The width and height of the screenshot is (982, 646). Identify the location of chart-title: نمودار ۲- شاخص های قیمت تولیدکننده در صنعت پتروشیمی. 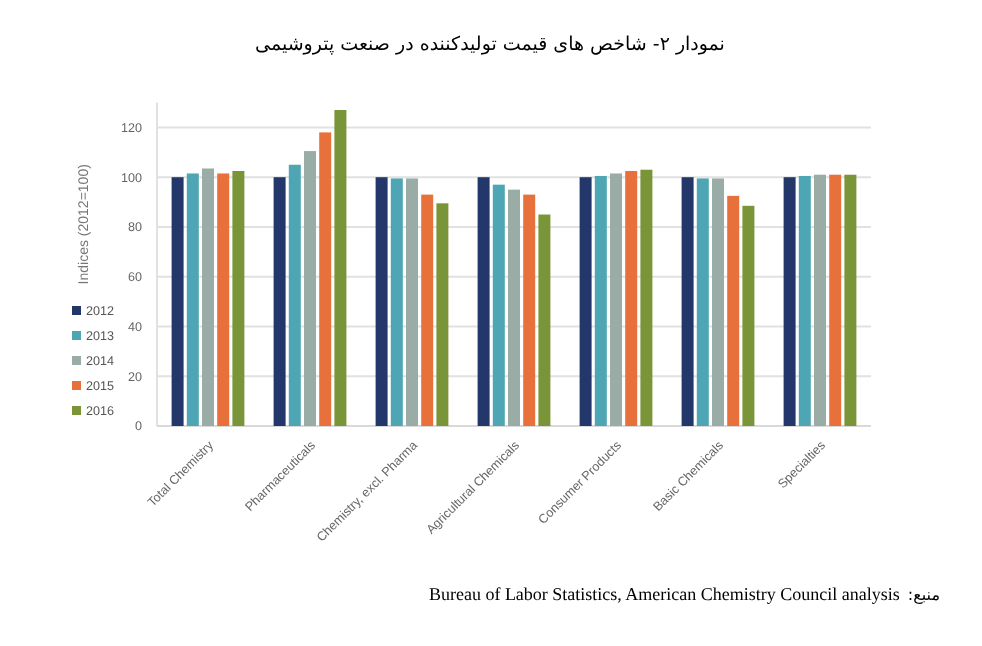
(490, 45).